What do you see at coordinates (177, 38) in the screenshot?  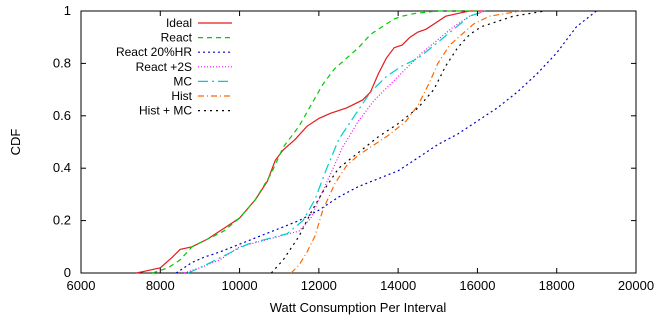 I see `legend-label: React` at bounding box center [177, 38].